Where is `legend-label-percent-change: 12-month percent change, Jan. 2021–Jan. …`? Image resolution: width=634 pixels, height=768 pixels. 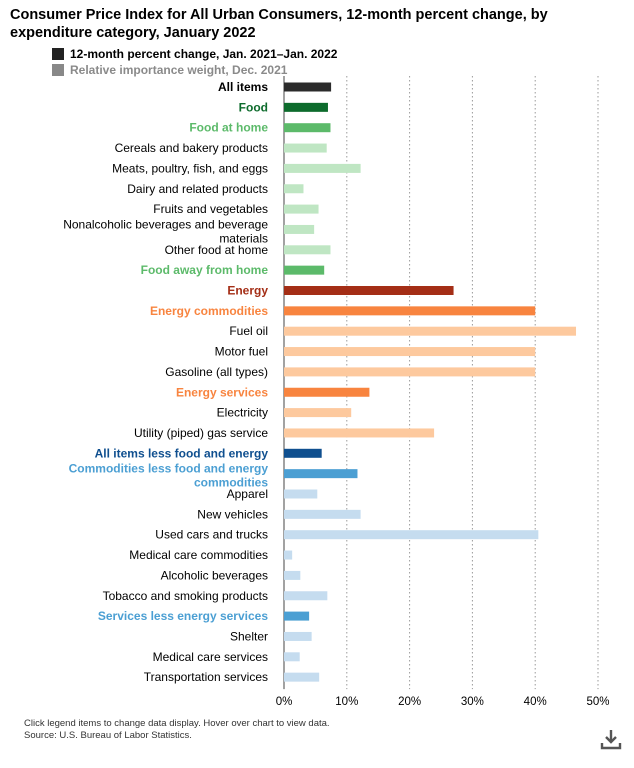 legend-label-percent-change: 12-month percent change, Jan. 2021–Jan. … is located at coordinates (204, 54).